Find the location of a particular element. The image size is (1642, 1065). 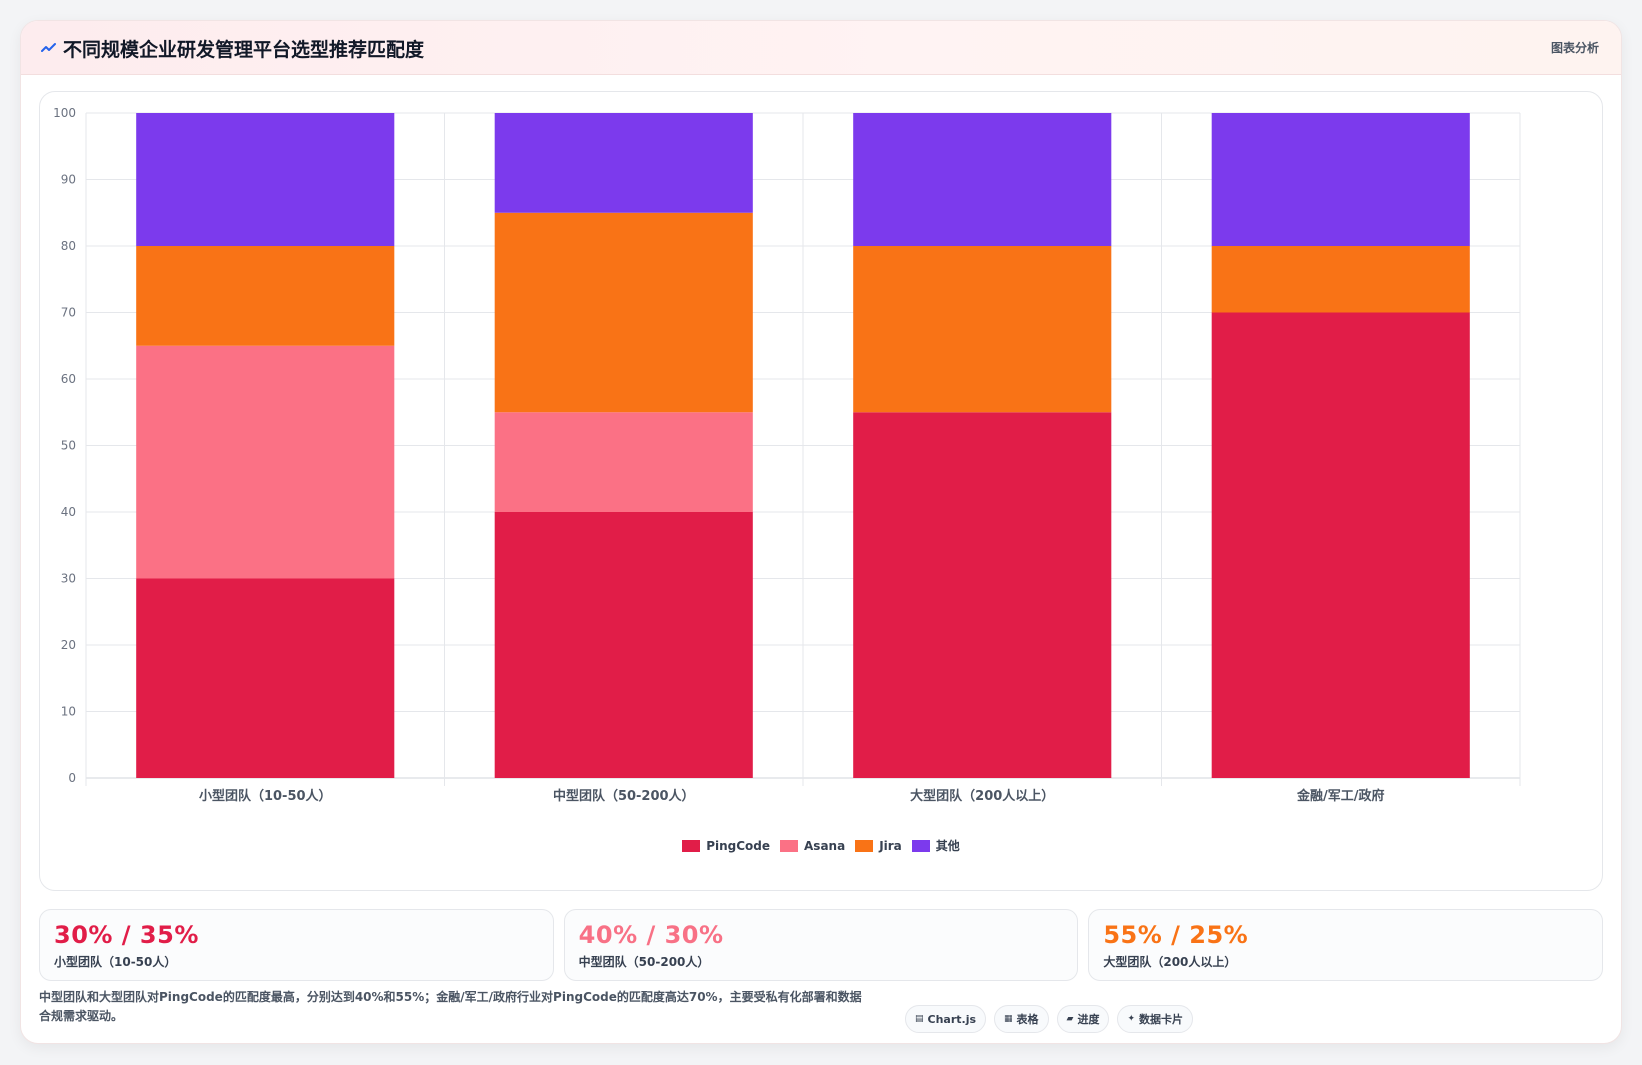

legend-label: PingCode is located at coordinates (738, 845).